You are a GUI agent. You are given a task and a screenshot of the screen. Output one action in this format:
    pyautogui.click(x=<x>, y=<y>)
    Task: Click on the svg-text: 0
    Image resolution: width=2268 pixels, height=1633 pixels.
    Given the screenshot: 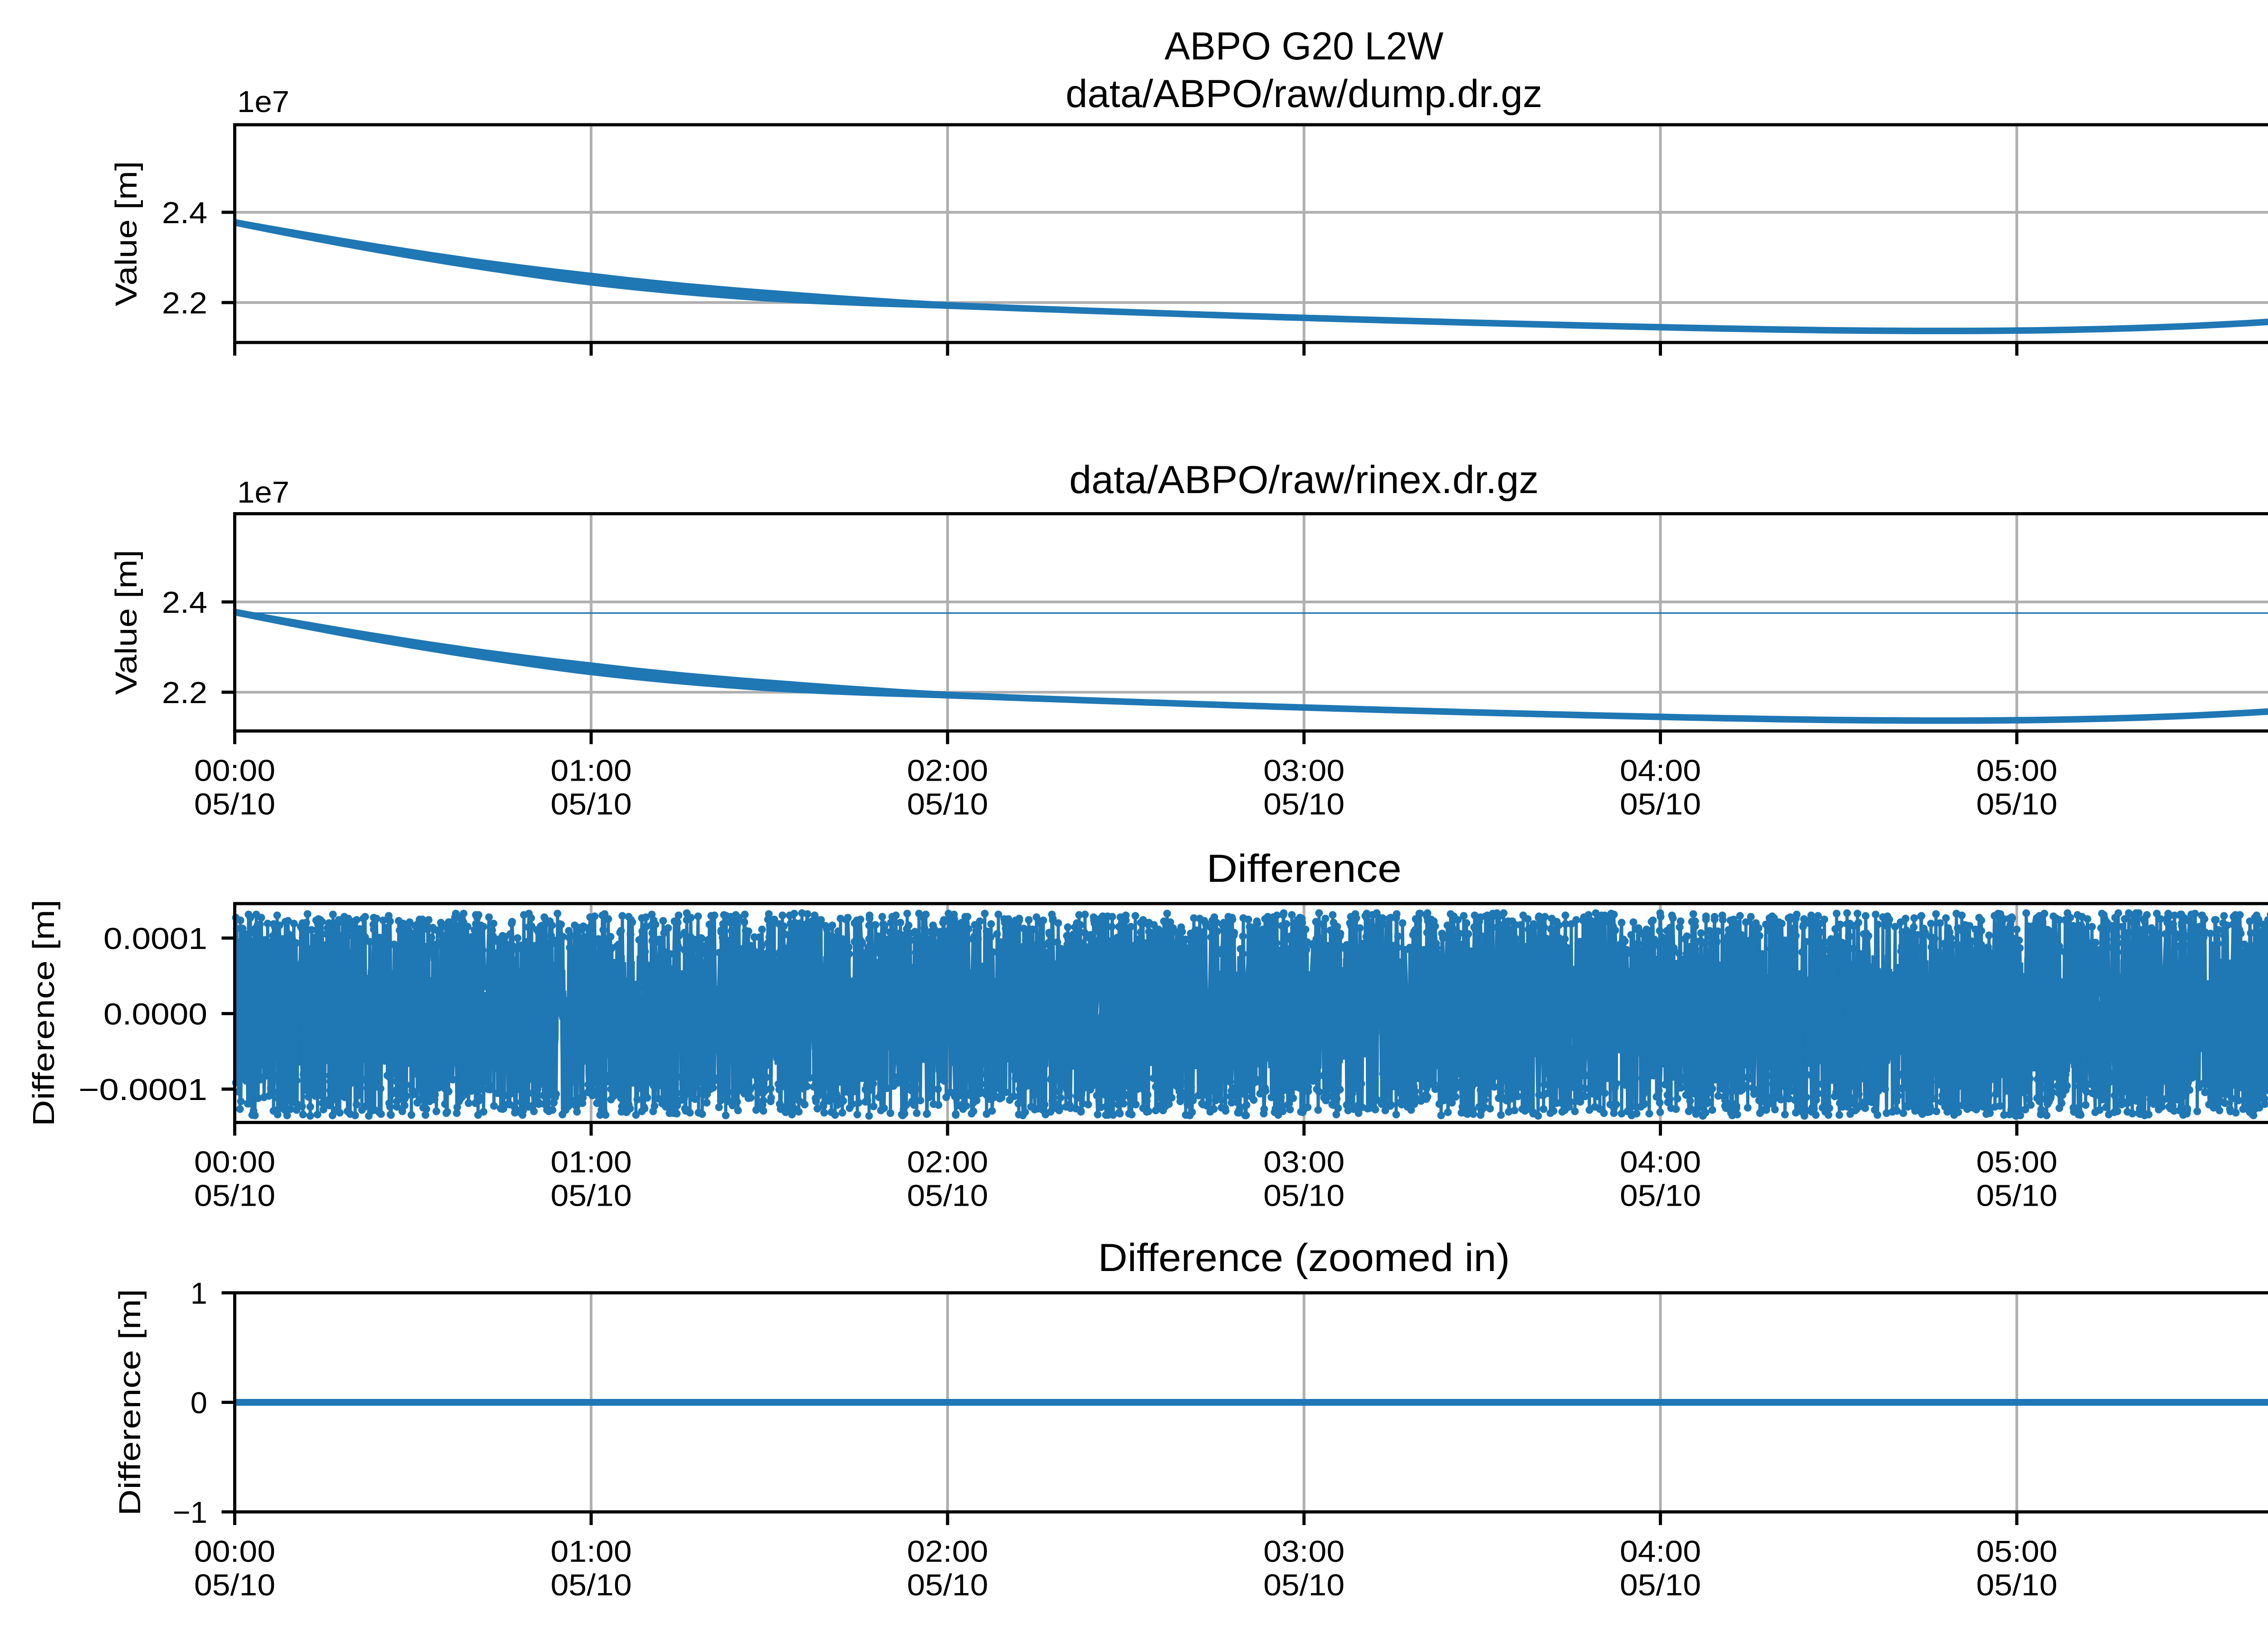 What is the action you would take?
    pyautogui.click(x=199, y=1403)
    